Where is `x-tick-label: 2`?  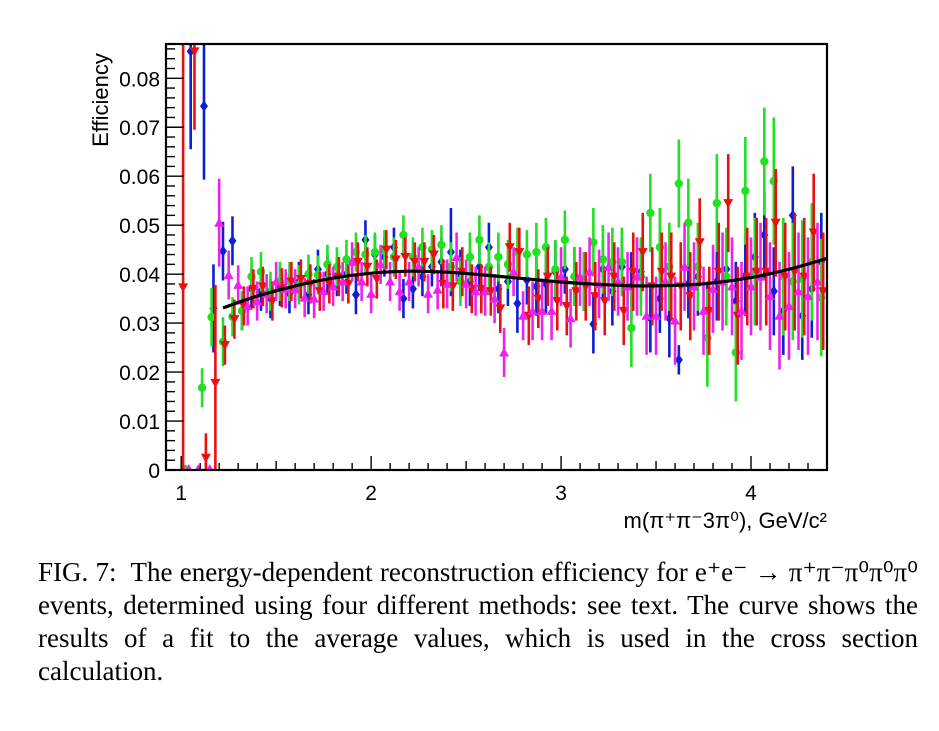 x-tick-label: 2 is located at coordinates (371, 493).